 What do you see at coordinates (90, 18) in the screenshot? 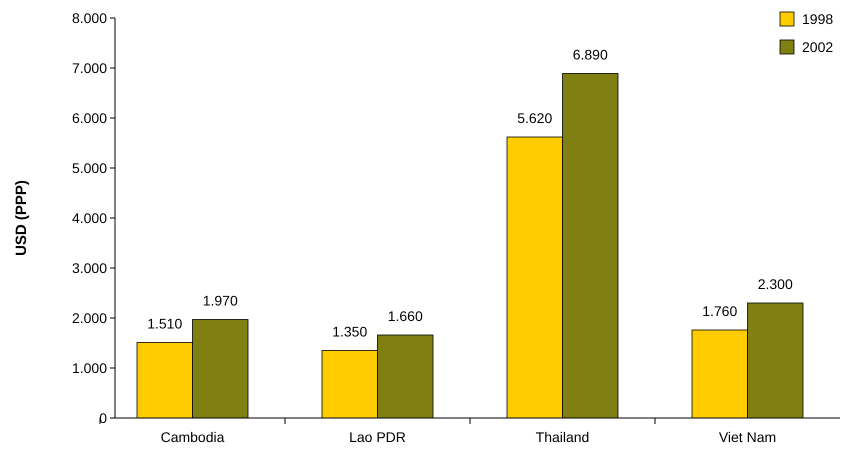
I see `y-tick-label: 8.000` at bounding box center [90, 18].